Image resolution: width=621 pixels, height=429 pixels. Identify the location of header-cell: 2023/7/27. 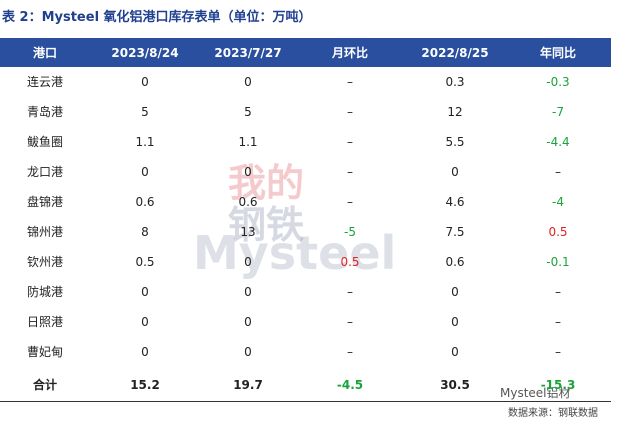
(248, 53).